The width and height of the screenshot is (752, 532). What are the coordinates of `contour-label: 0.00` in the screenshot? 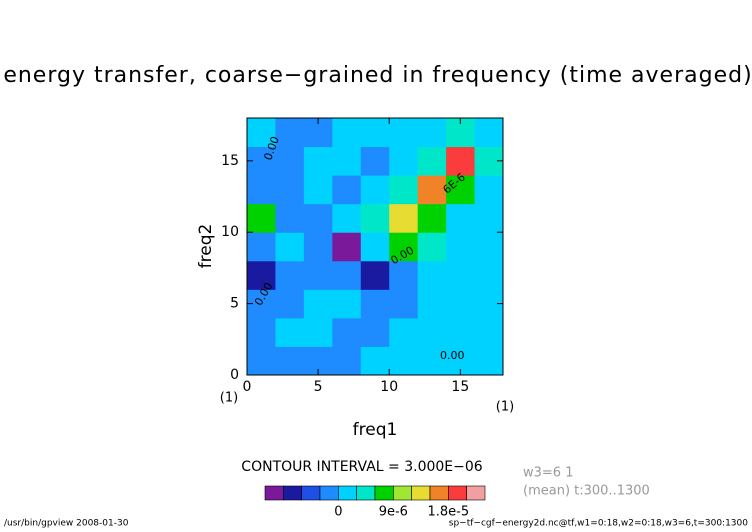 It's located at (452, 355).